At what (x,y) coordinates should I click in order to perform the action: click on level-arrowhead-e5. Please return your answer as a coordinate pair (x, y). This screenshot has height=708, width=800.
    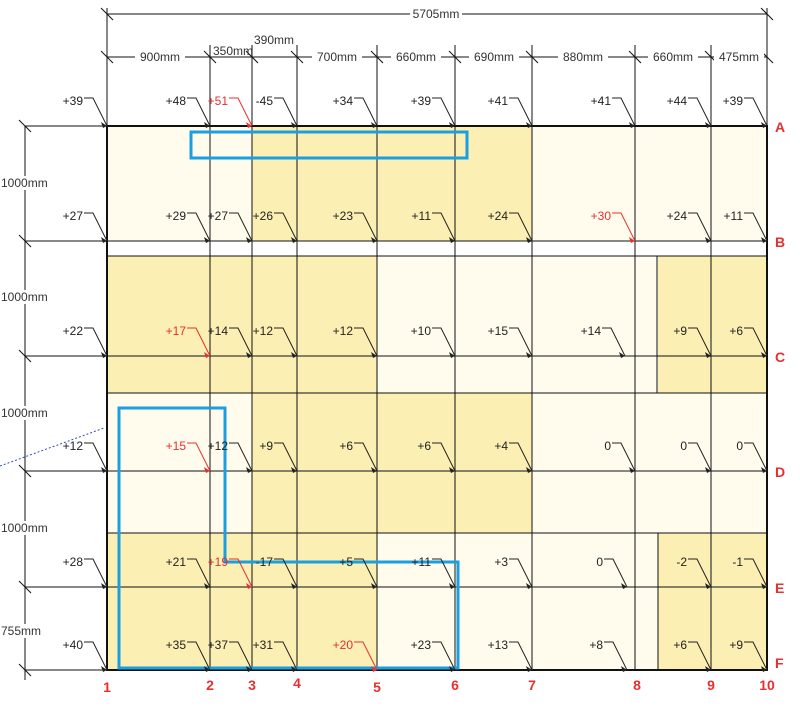
    Looking at the image, I should click on (374, 586).